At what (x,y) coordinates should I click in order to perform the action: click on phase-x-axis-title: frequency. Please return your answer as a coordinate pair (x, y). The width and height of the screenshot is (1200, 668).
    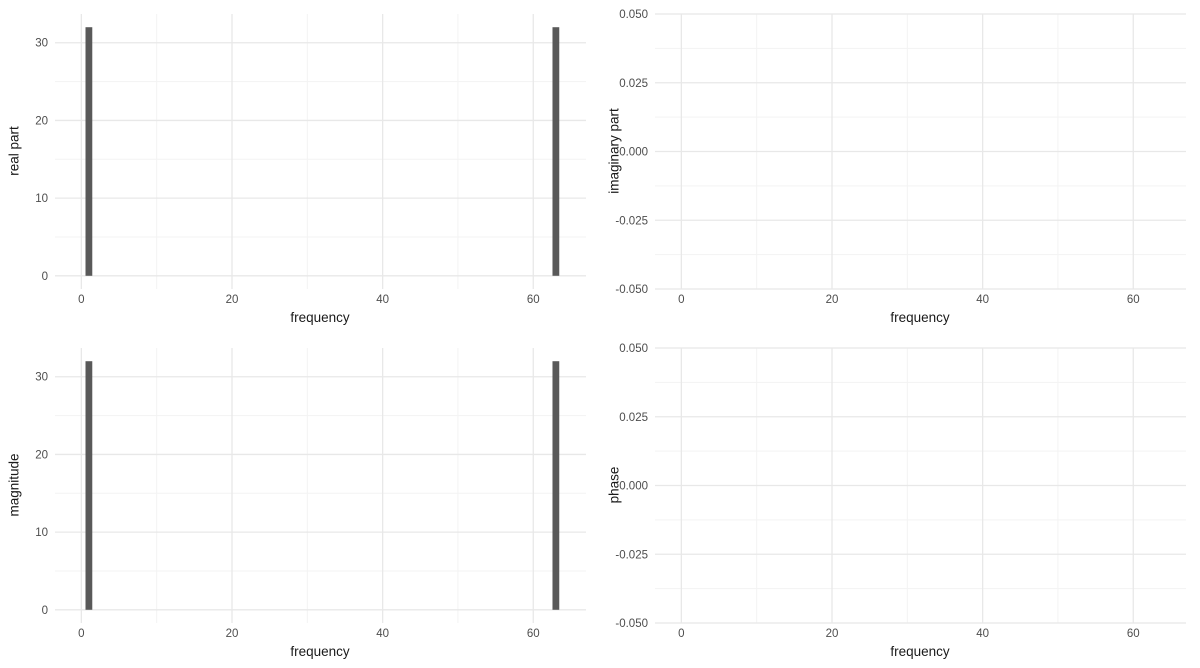
    Looking at the image, I should click on (920, 651).